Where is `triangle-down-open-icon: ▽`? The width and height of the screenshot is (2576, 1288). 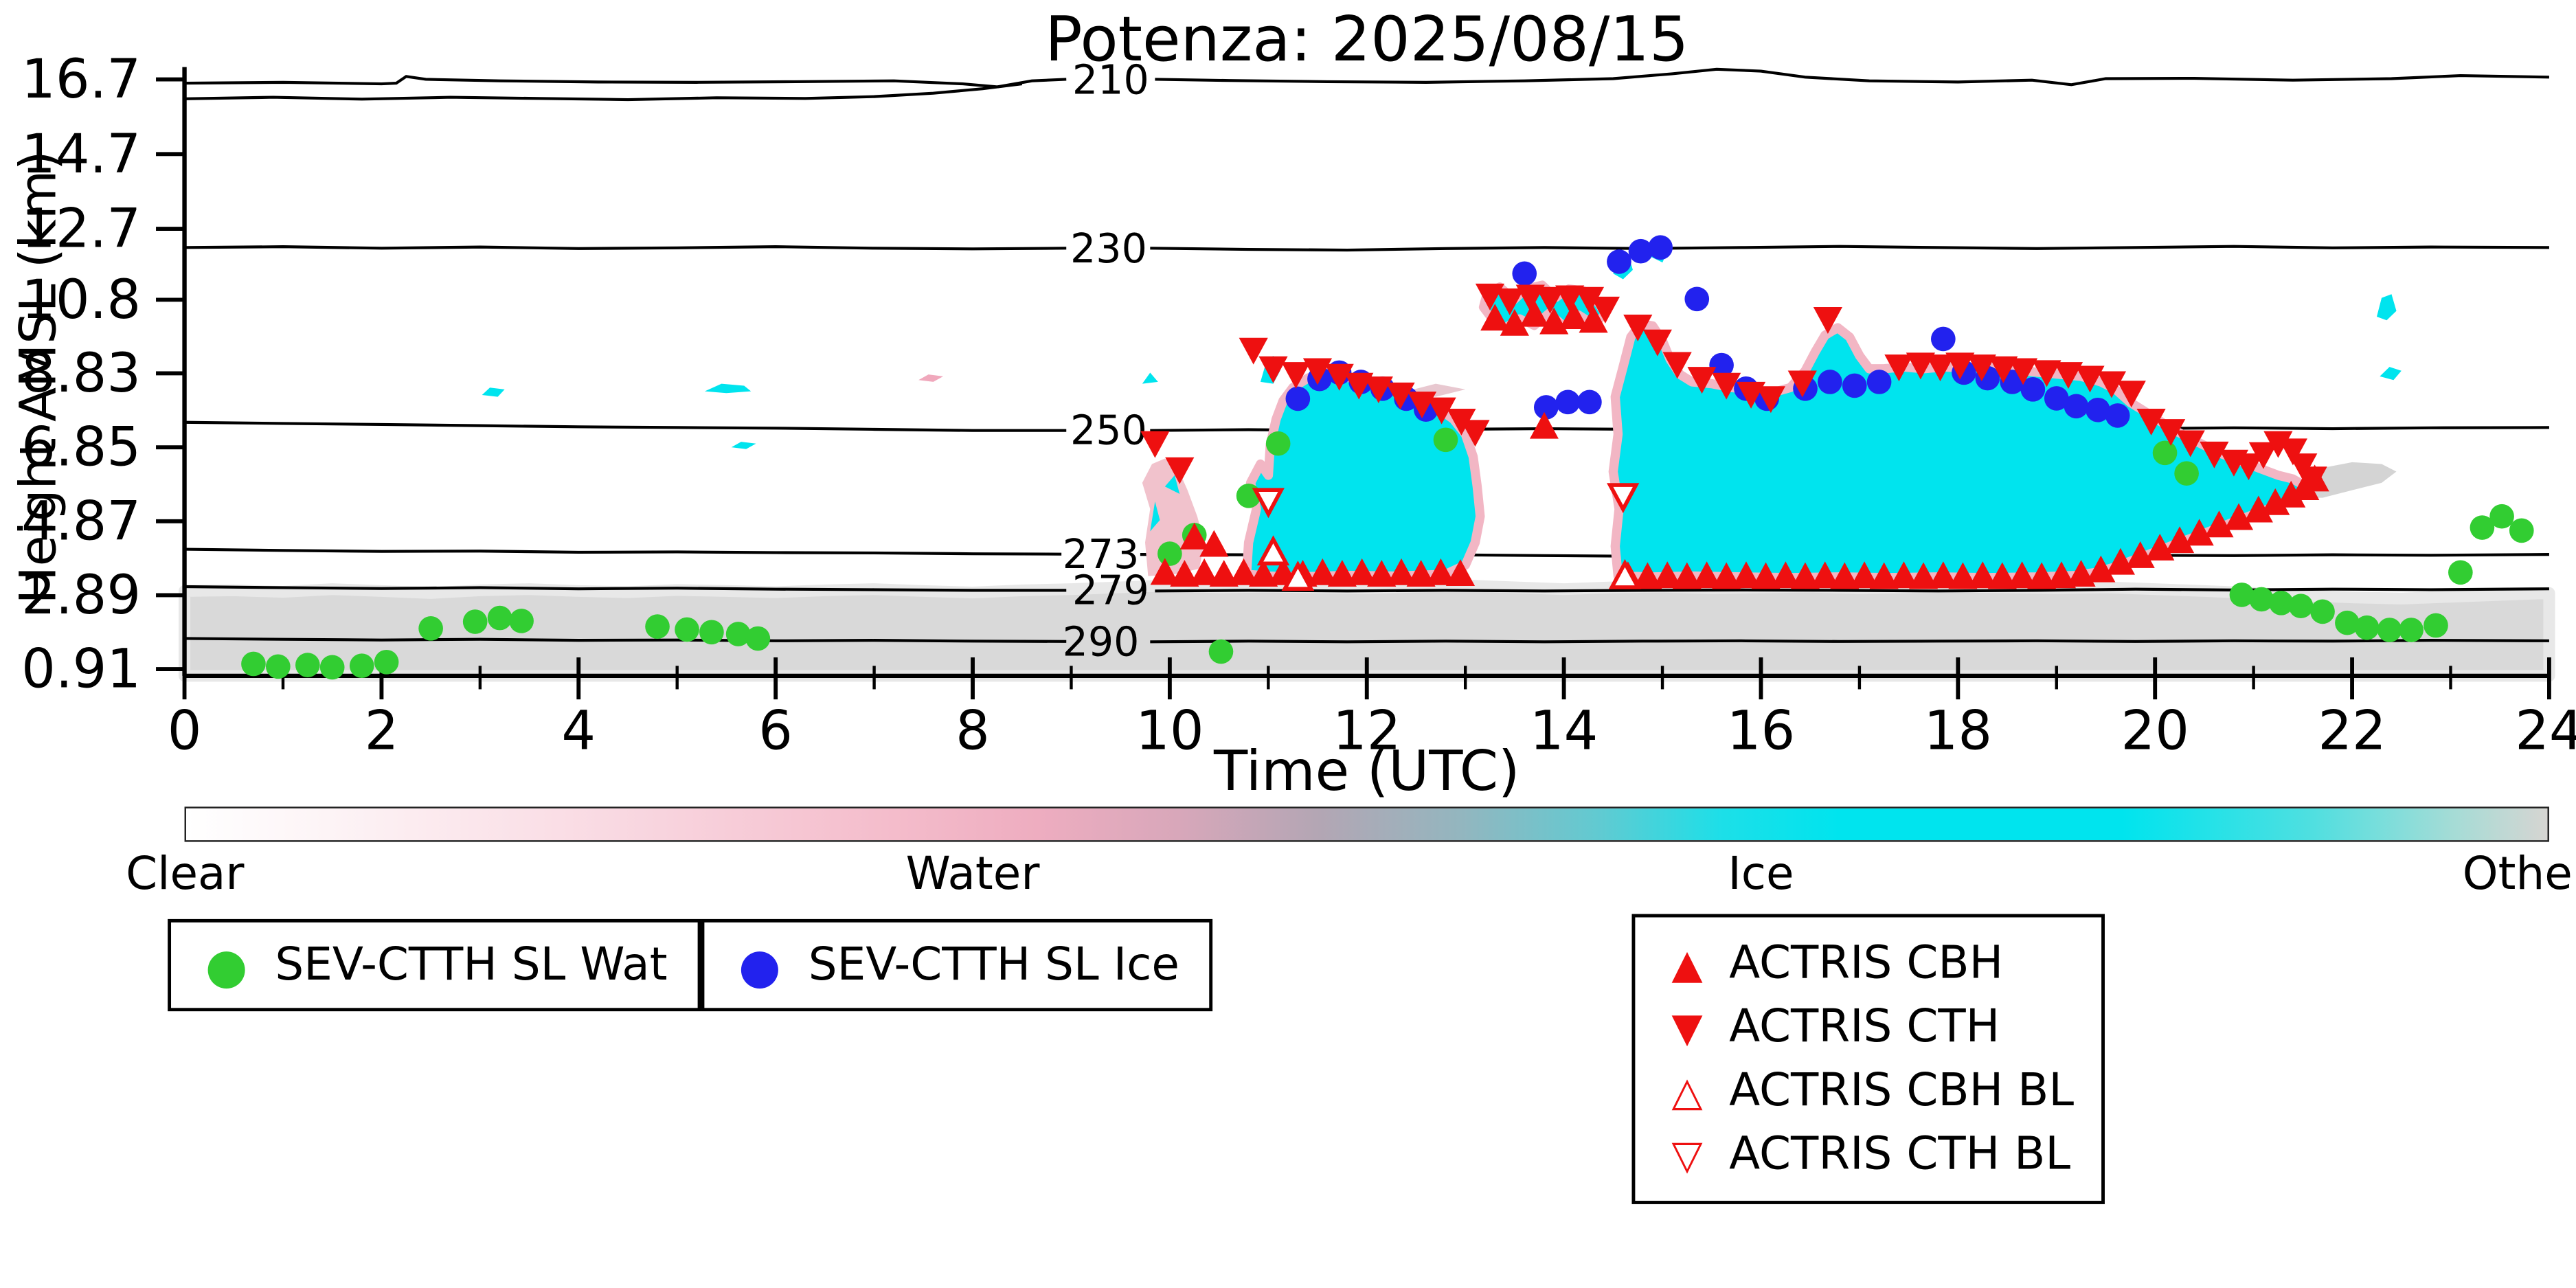 triangle-down-open-icon: ▽ is located at coordinates (1687, 1155).